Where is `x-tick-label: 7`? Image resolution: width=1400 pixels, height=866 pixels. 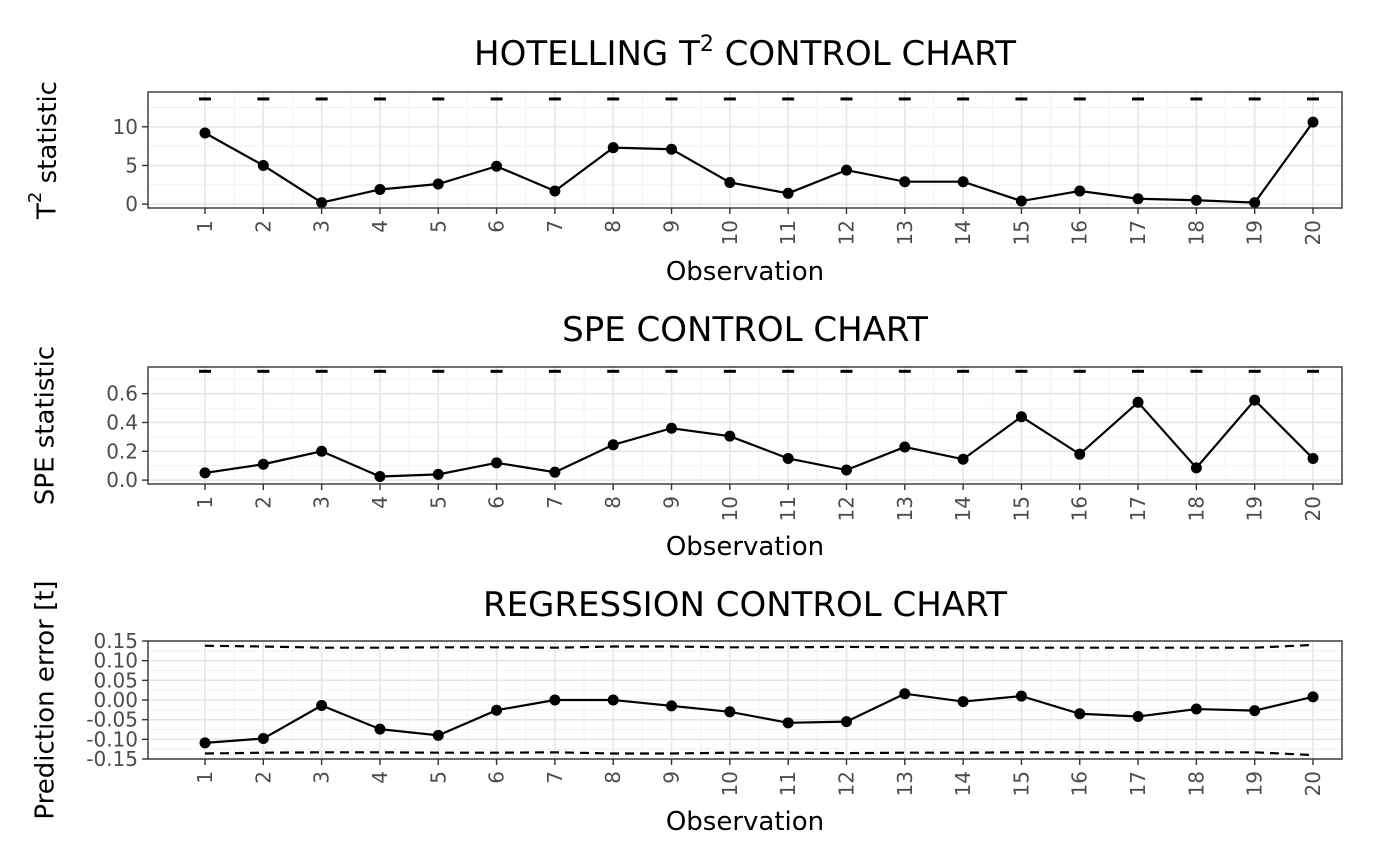
x-tick-label: 7 is located at coordinates (555, 777).